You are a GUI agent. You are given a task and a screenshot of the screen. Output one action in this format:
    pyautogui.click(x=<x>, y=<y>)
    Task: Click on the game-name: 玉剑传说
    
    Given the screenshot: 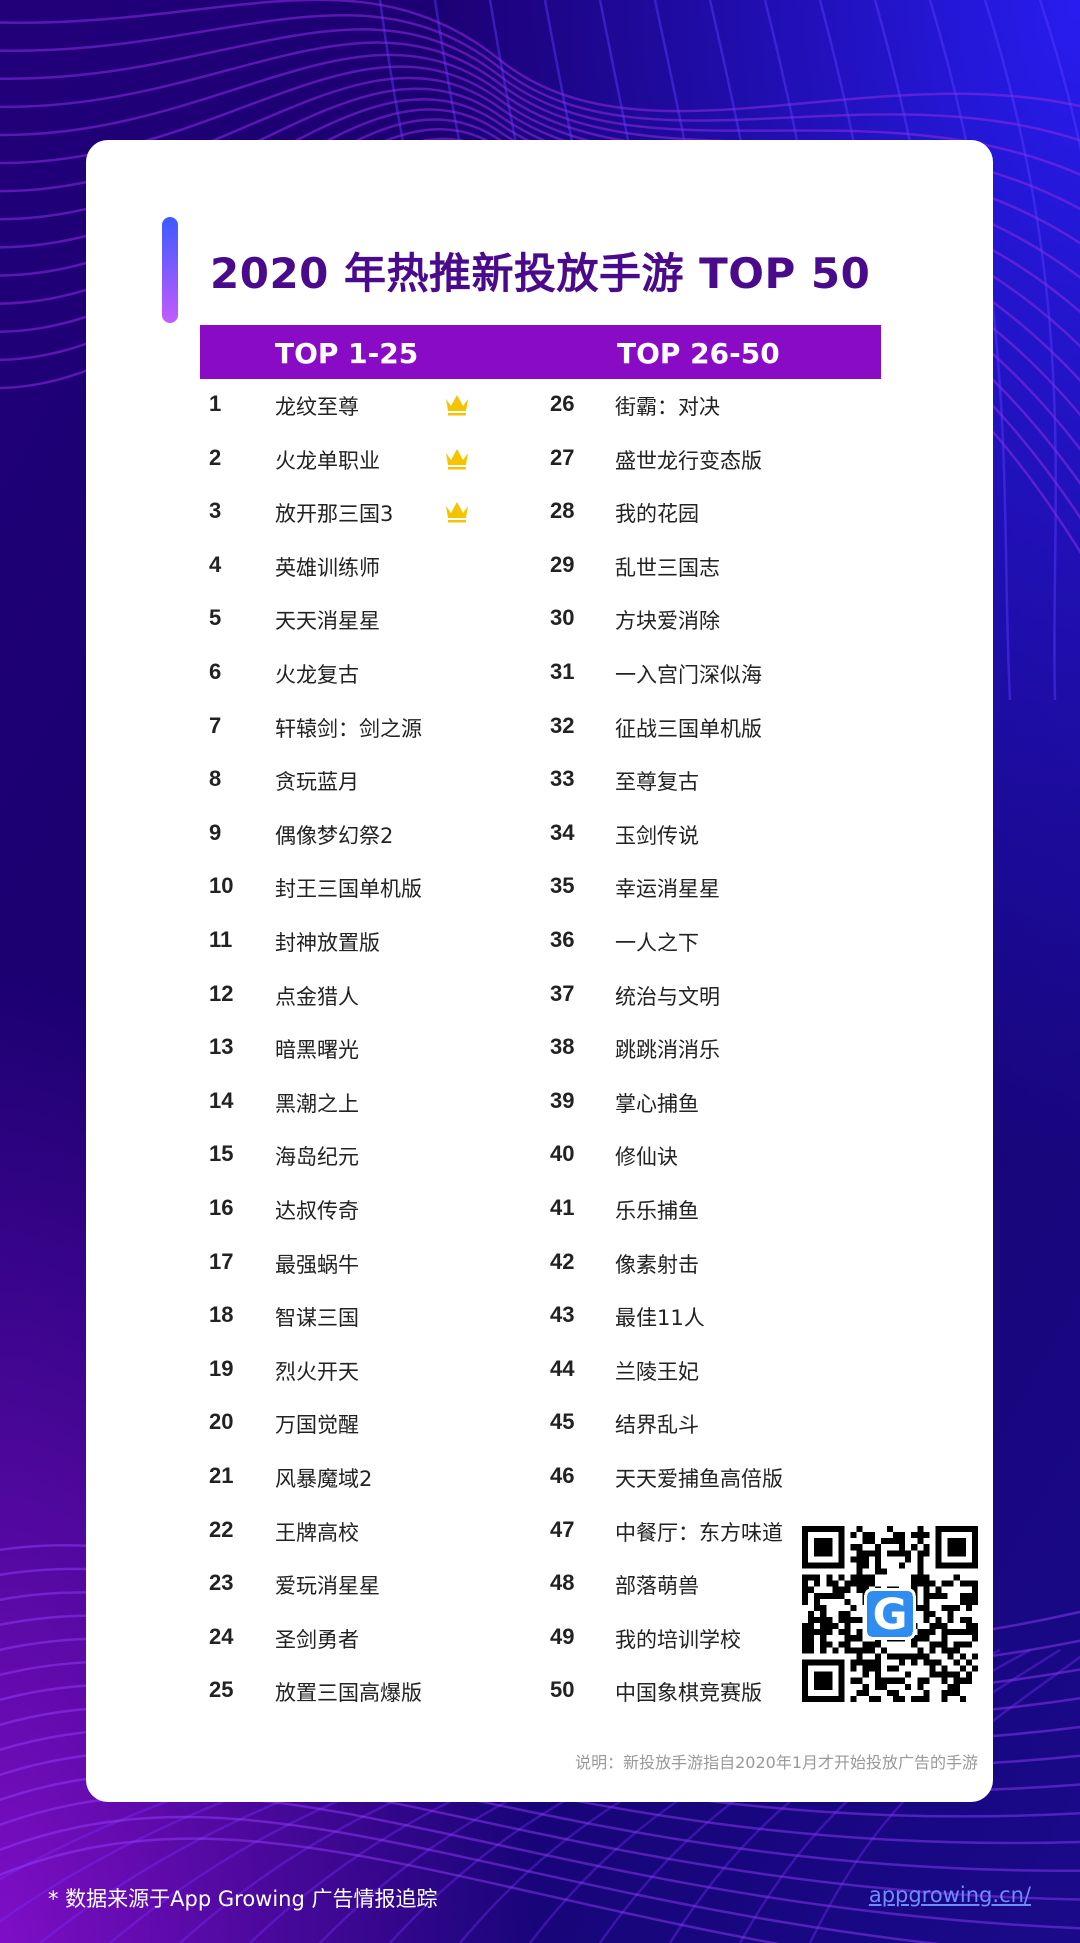 What is the action you would take?
    pyautogui.click(x=657, y=835)
    